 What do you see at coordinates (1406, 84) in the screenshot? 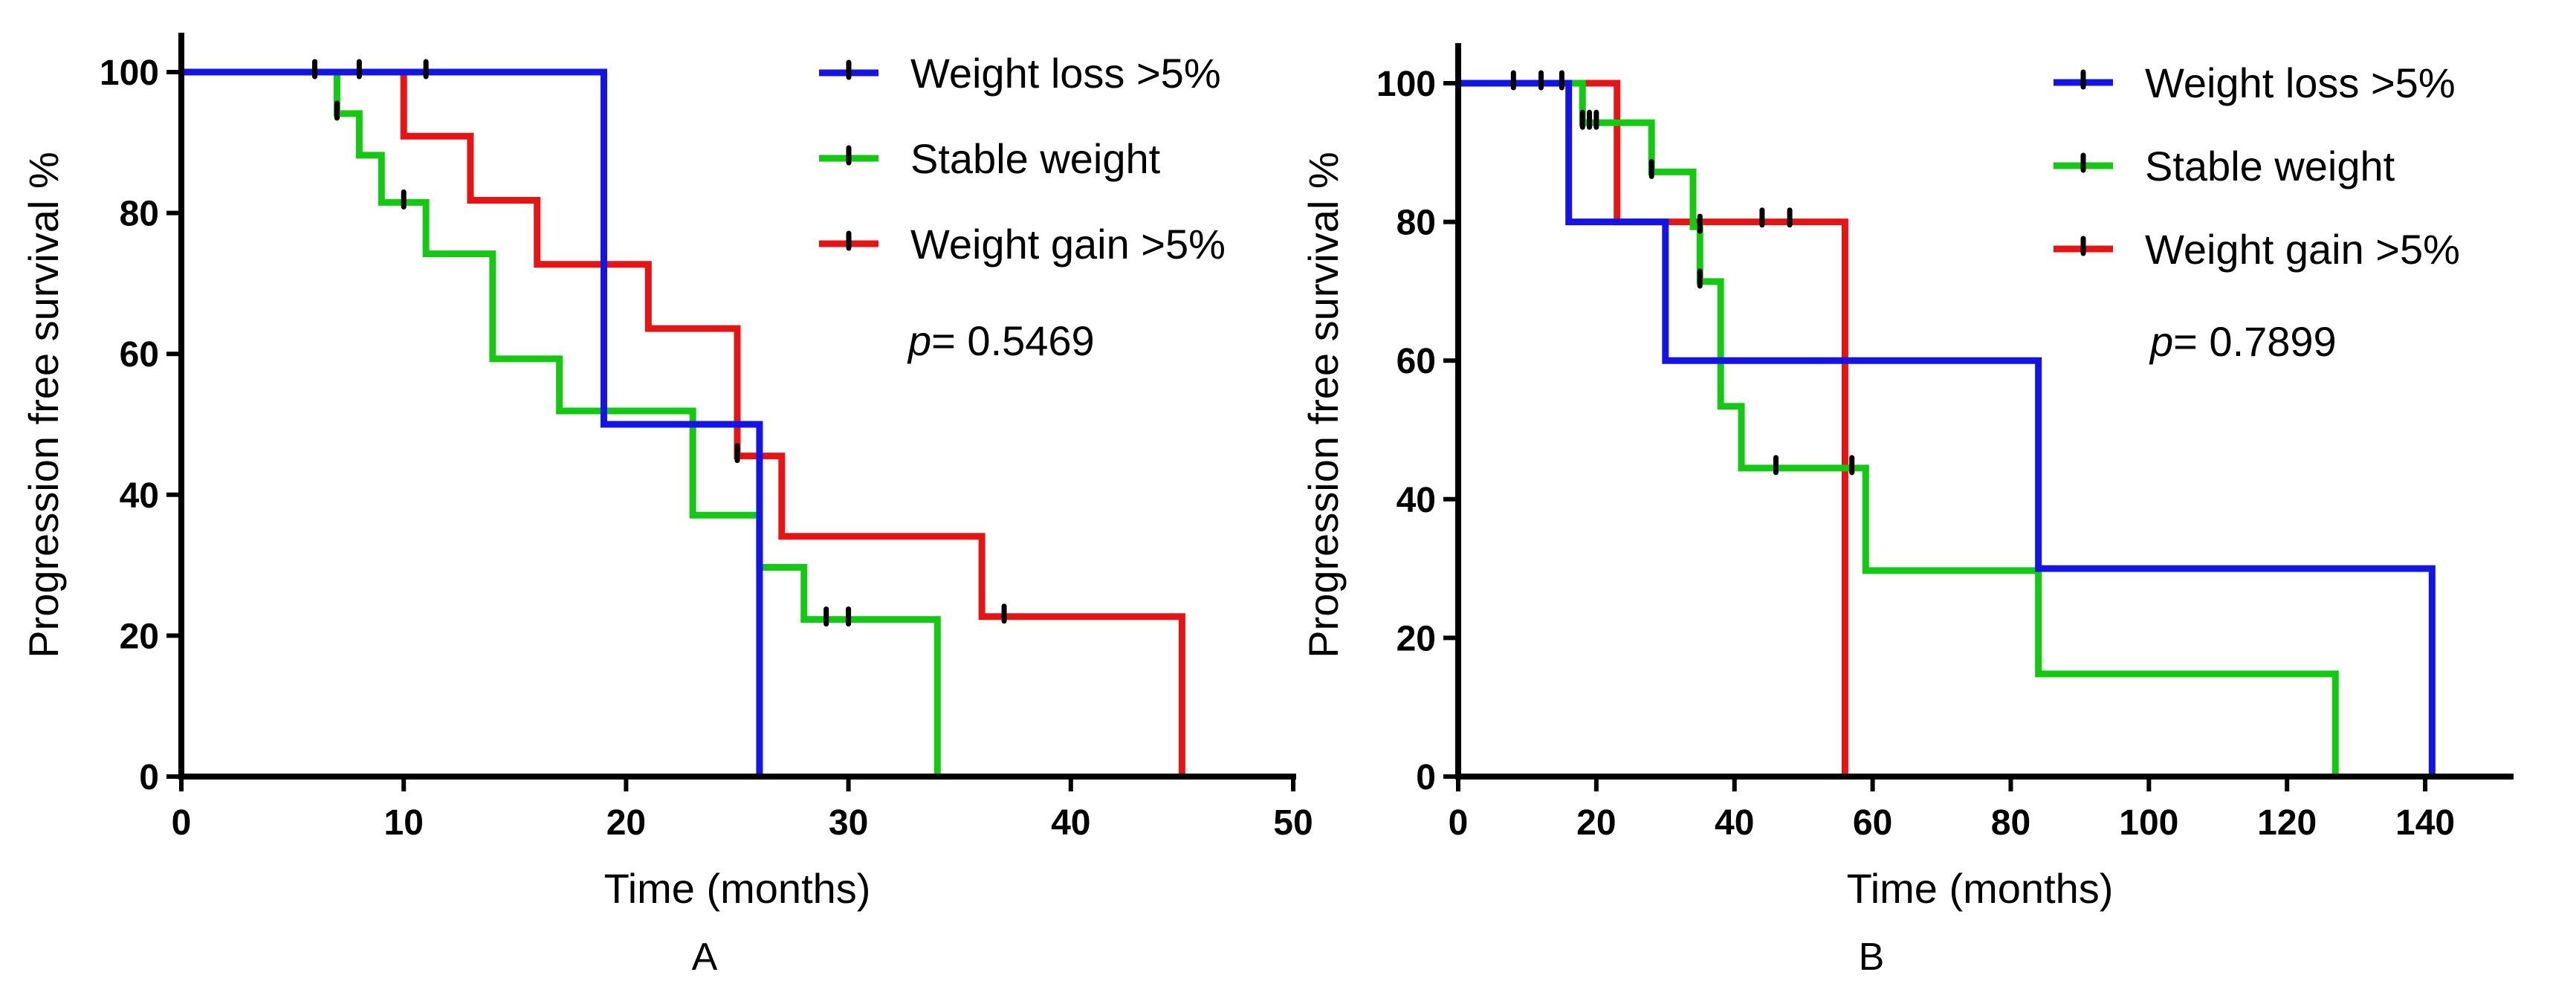
I see `panel-b-y-tick-label: 100` at bounding box center [1406, 84].